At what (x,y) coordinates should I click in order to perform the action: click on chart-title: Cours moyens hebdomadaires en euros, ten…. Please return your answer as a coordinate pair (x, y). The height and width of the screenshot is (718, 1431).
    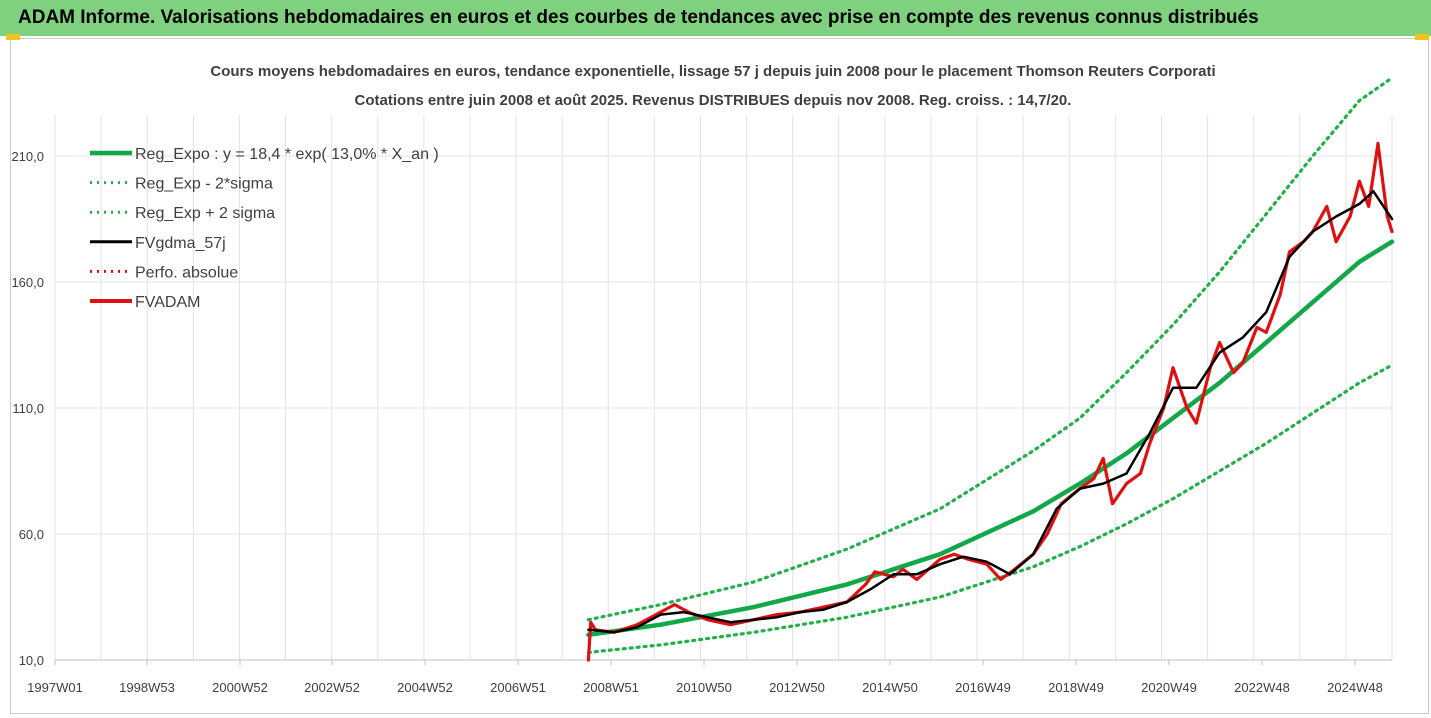
    Looking at the image, I should click on (712, 71).